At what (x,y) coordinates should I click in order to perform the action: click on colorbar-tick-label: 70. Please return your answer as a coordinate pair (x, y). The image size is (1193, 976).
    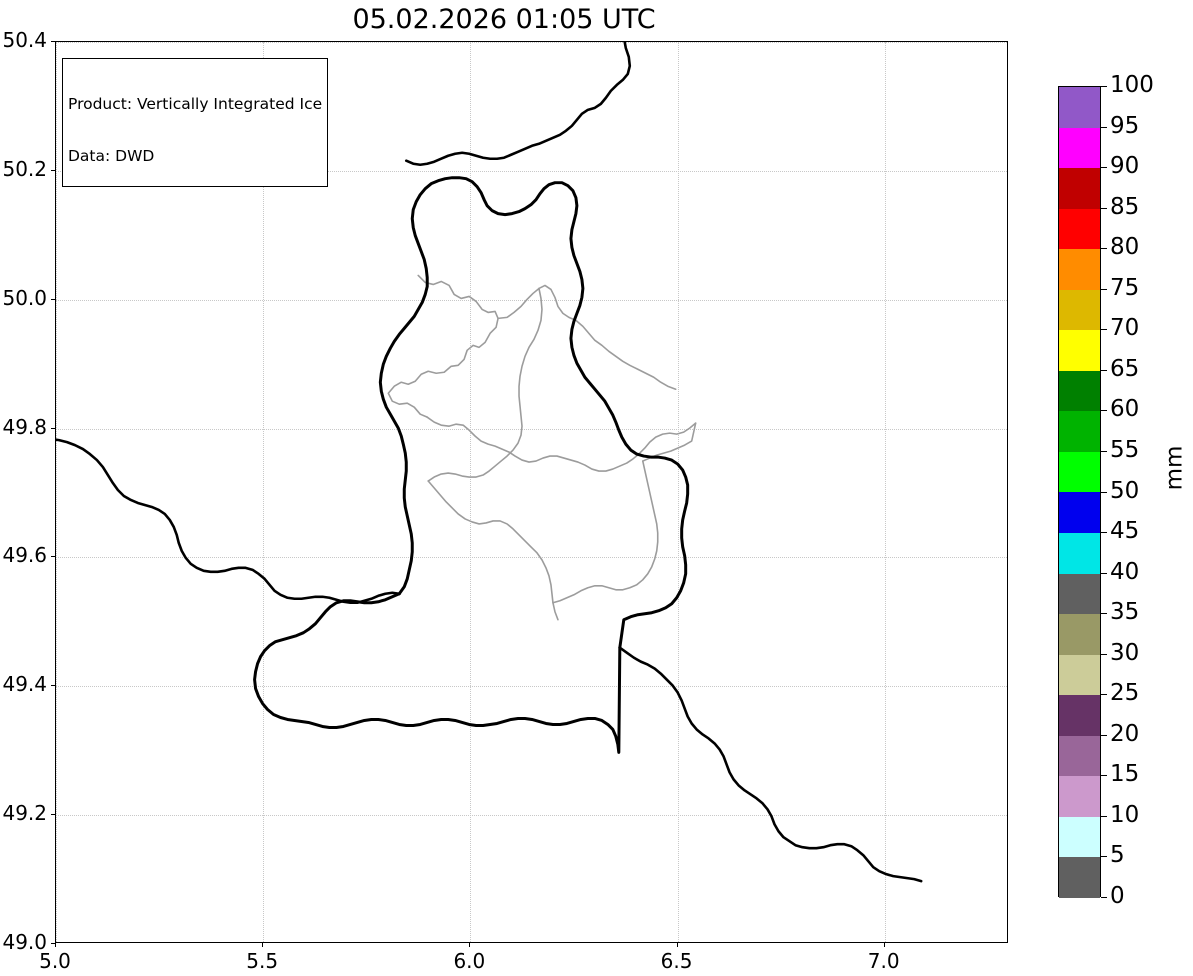
    Looking at the image, I should click on (1125, 328).